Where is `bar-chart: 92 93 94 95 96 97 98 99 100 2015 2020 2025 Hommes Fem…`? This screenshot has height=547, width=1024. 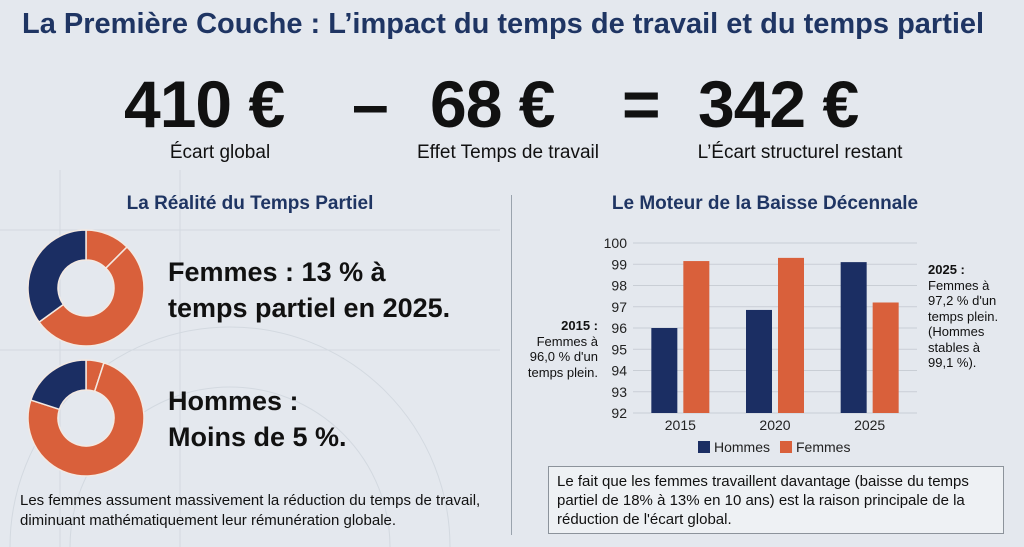 bar-chart: 92 93 94 95 96 97 98 99 100 2015 2020 2025 Hommes Fem… is located at coordinates (760, 345).